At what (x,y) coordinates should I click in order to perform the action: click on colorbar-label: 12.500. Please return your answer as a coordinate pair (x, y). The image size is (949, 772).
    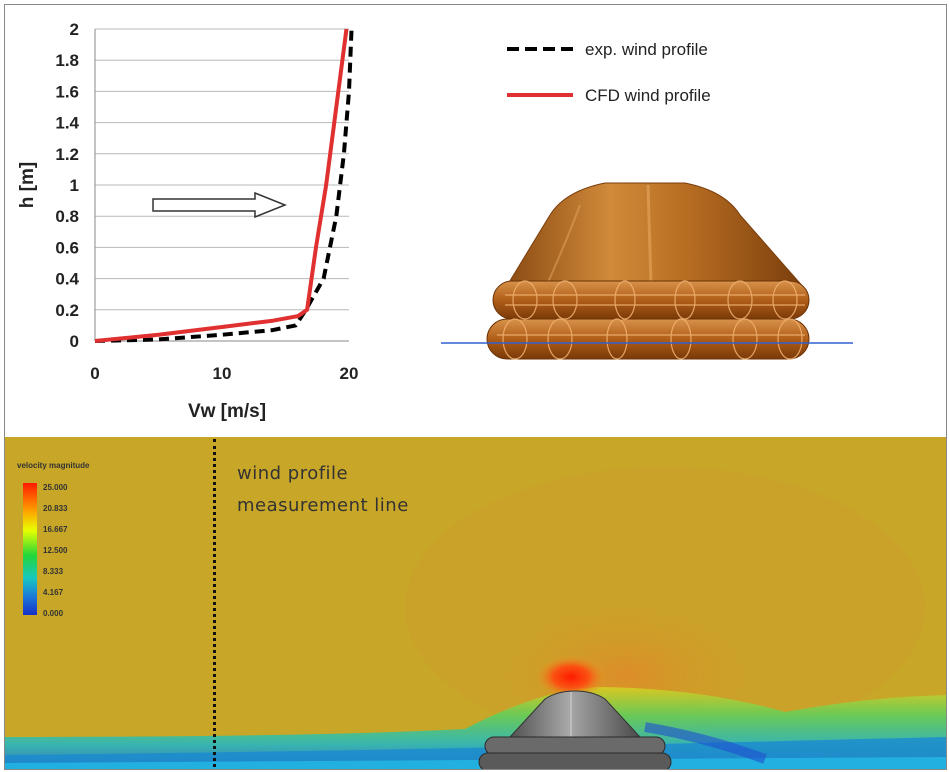
    Looking at the image, I should click on (55, 550).